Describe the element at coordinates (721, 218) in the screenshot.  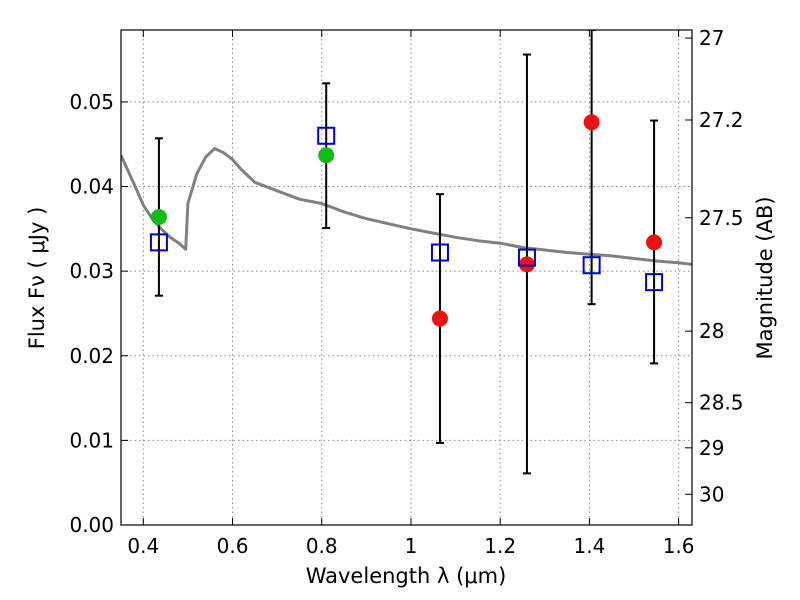
I see `y2-tick-label: 27.5` at that location.